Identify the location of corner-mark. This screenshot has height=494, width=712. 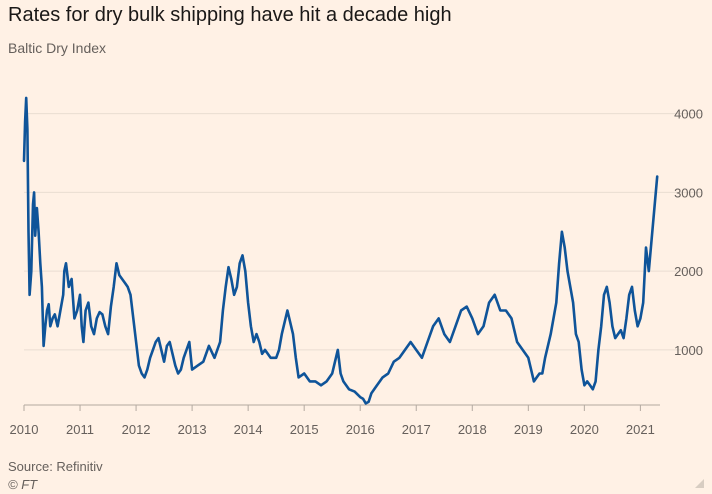
(699, 483).